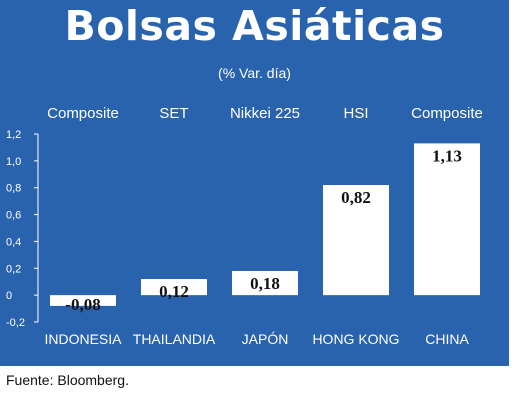  Describe the element at coordinates (447, 339) in the screenshot. I see `category-label: CHINA` at that location.